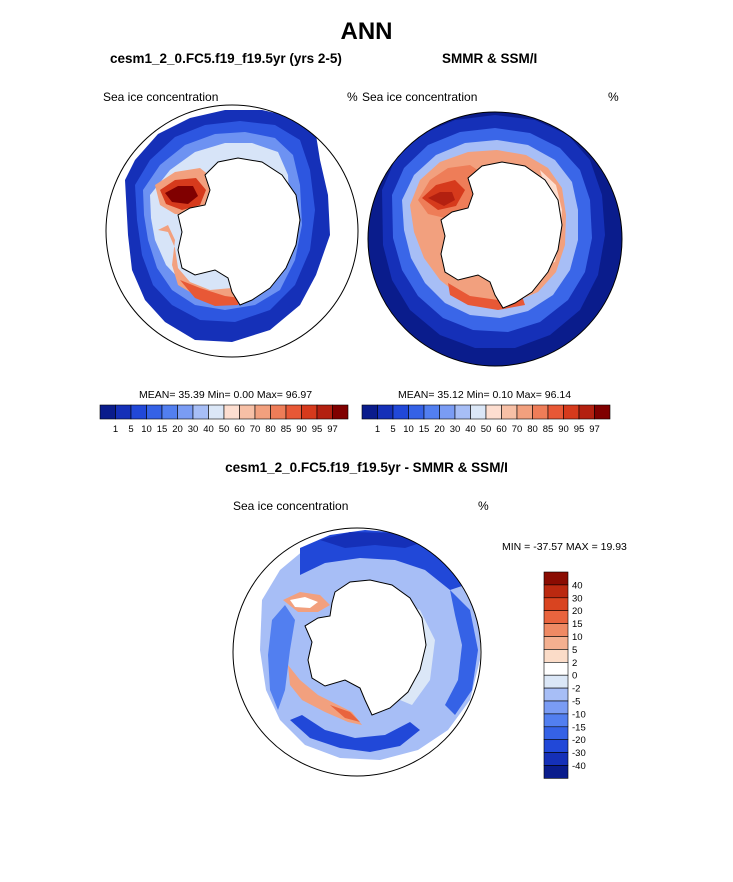 Image resolution: width=733 pixels, height=882 pixels. What do you see at coordinates (365, 647) in the screenshot?
I see `diff-antarctica` at bounding box center [365, 647].